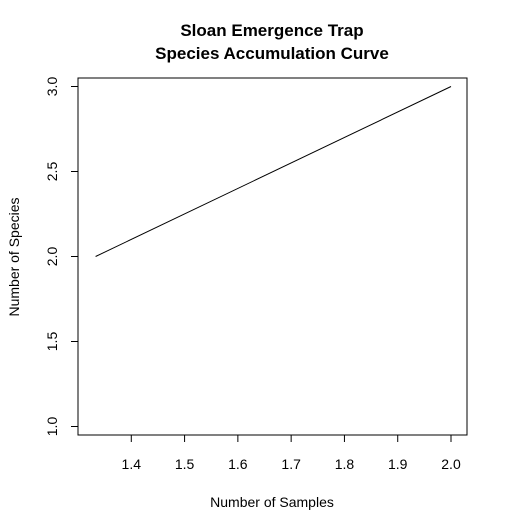 This screenshot has height=532, width=508. Describe the element at coordinates (52, 342) in the screenshot. I see `y-tick-label: 1.5` at that location.